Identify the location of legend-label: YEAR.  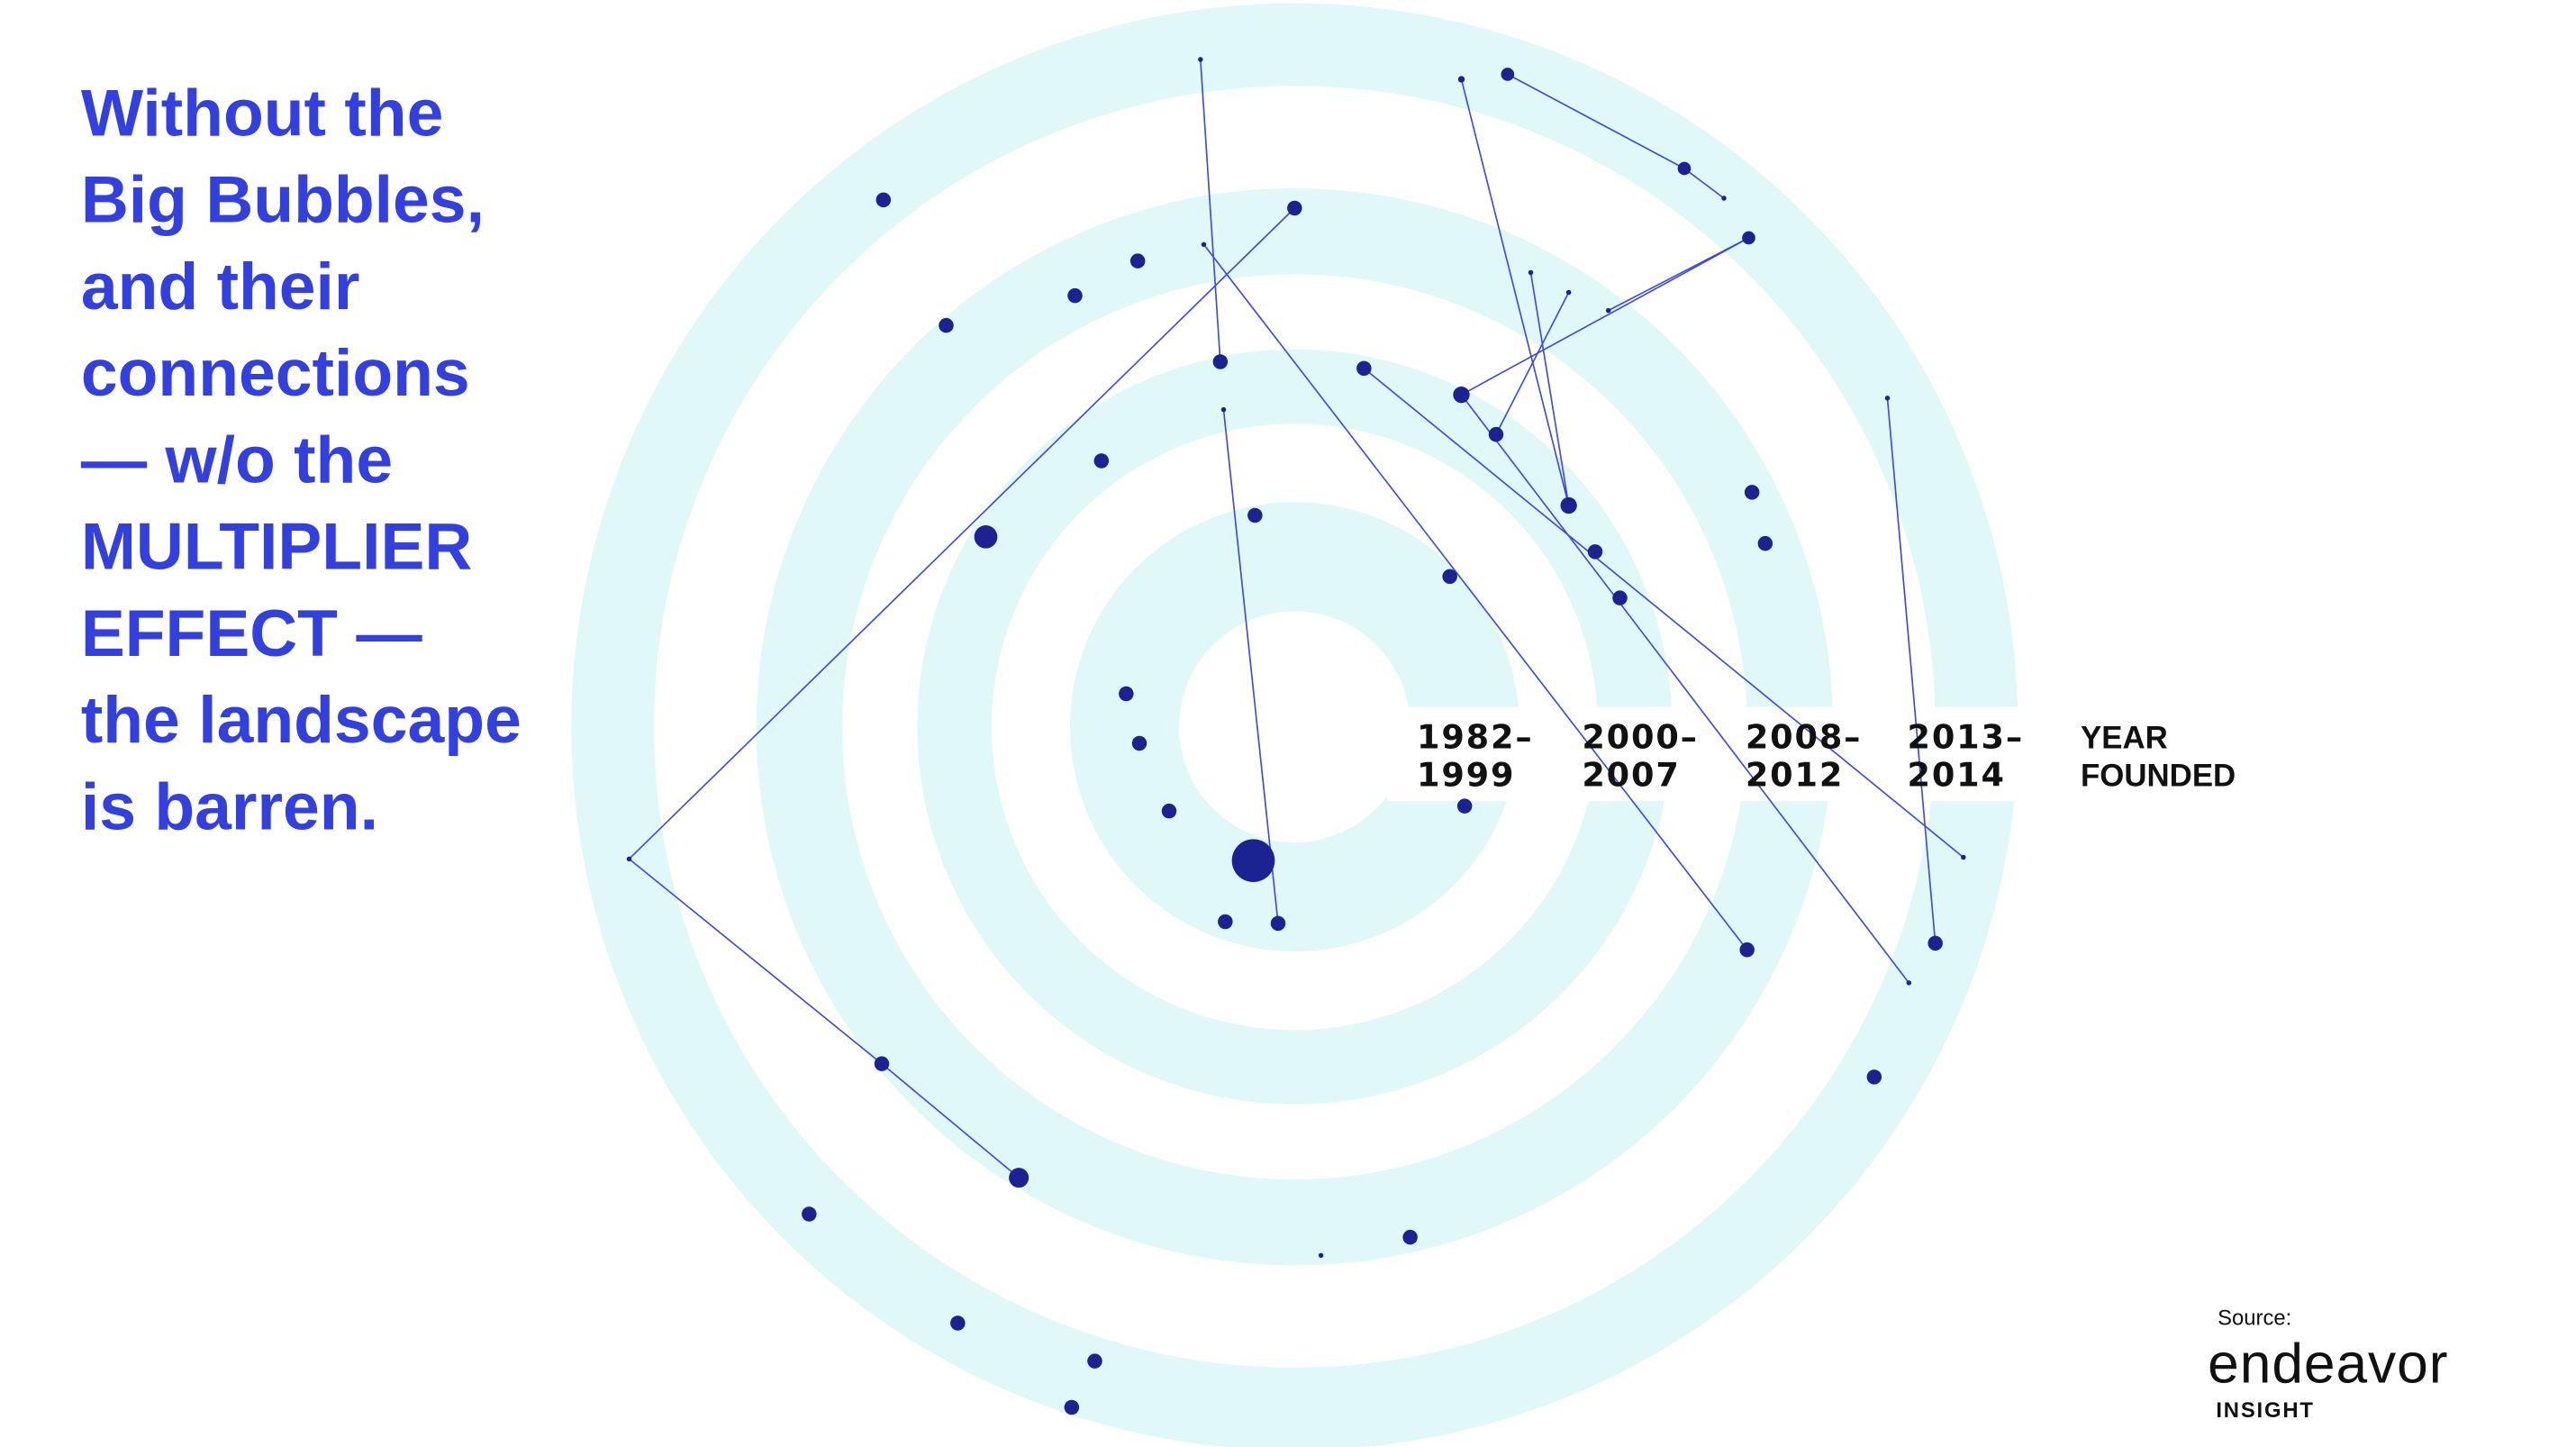
(2124, 738).